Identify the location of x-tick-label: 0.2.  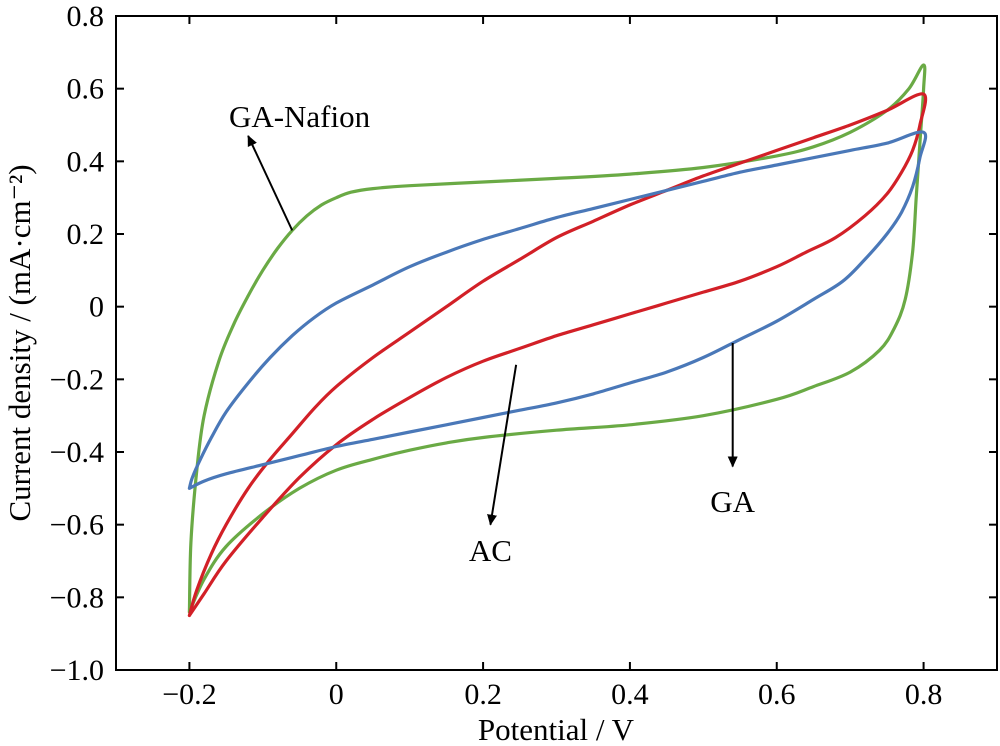
(483, 694).